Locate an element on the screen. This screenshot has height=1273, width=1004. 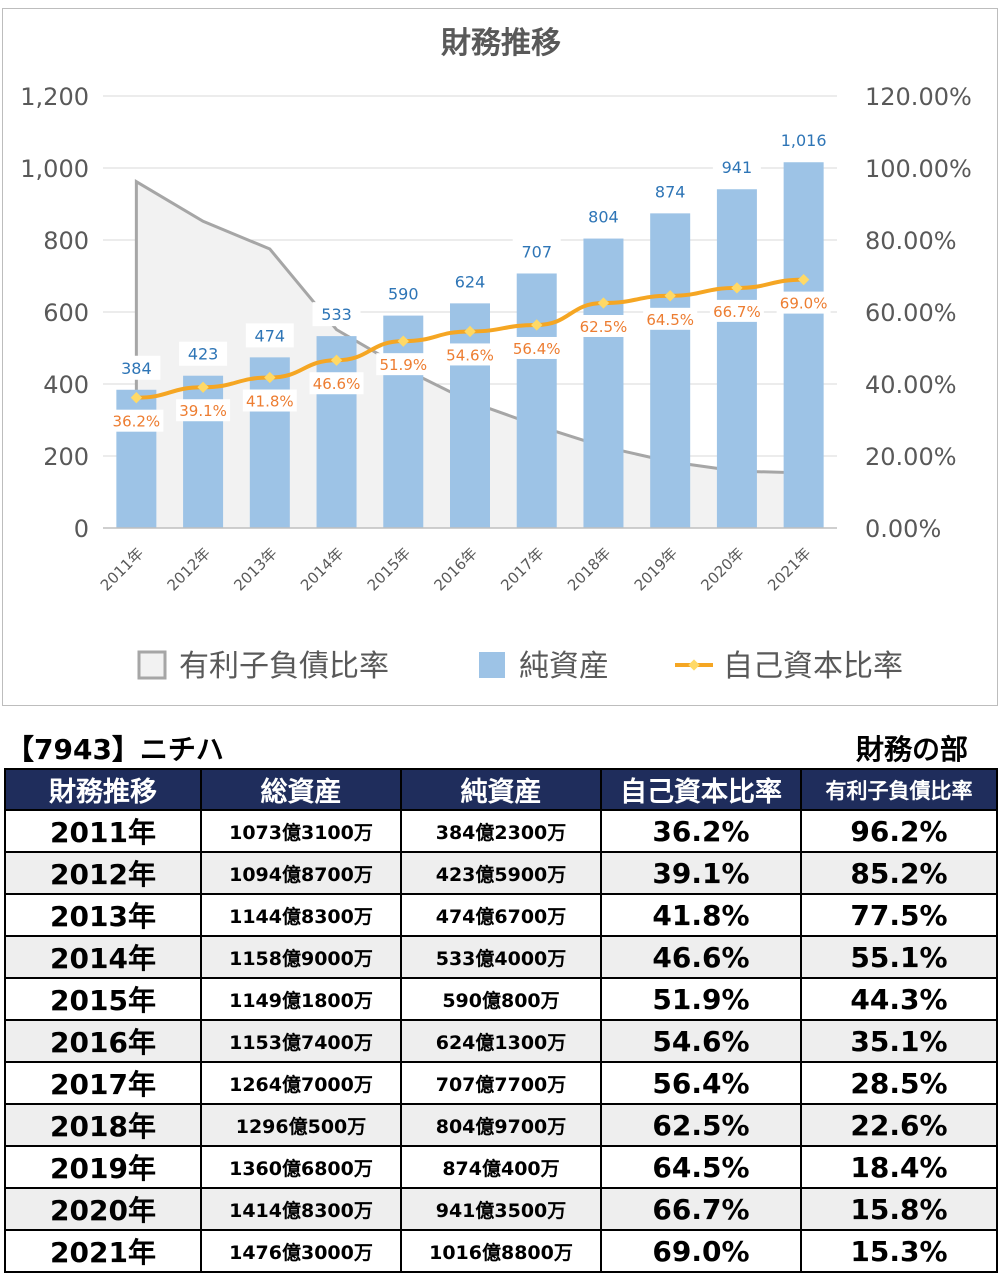
table-row: 2017年 1264億7000万 707億7700万 56.4% 28.5% is located at coordinates (501, 1083).